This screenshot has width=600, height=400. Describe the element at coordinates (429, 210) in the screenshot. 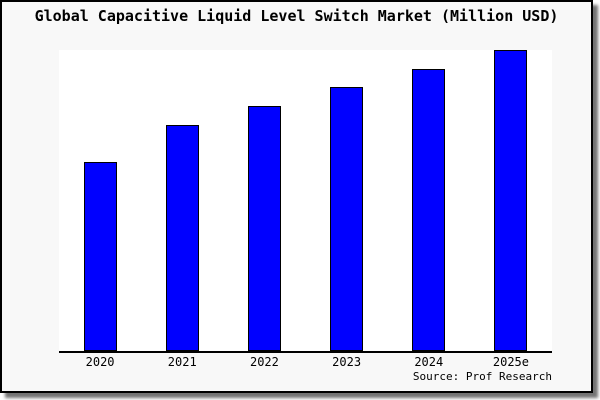

I see `bar-2024` at that location.